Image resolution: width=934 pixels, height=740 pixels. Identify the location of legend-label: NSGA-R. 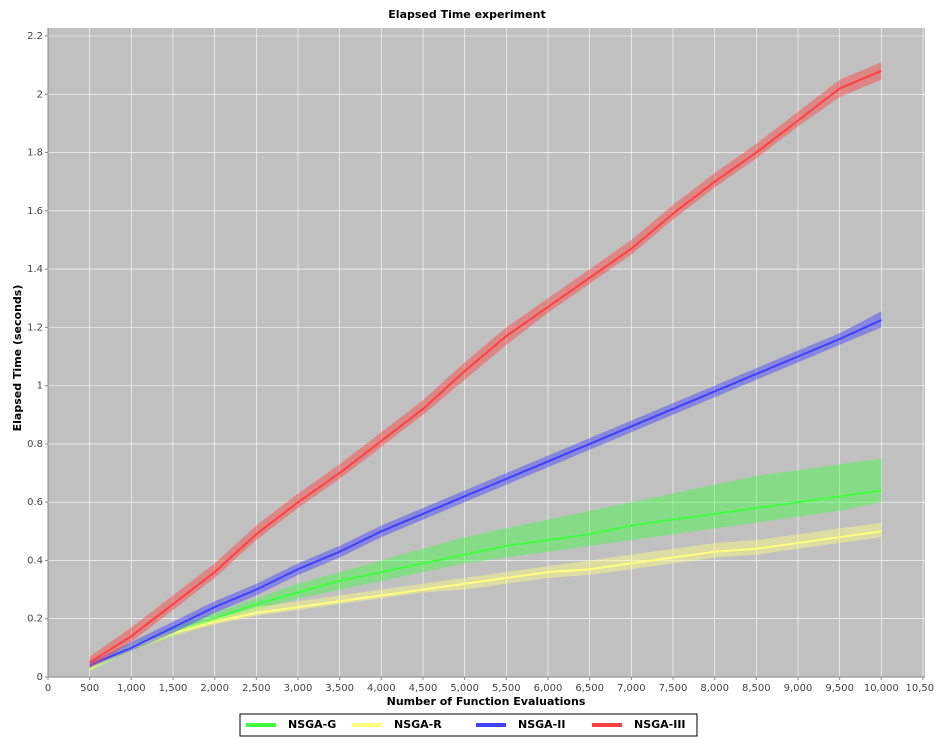
(418, 724).